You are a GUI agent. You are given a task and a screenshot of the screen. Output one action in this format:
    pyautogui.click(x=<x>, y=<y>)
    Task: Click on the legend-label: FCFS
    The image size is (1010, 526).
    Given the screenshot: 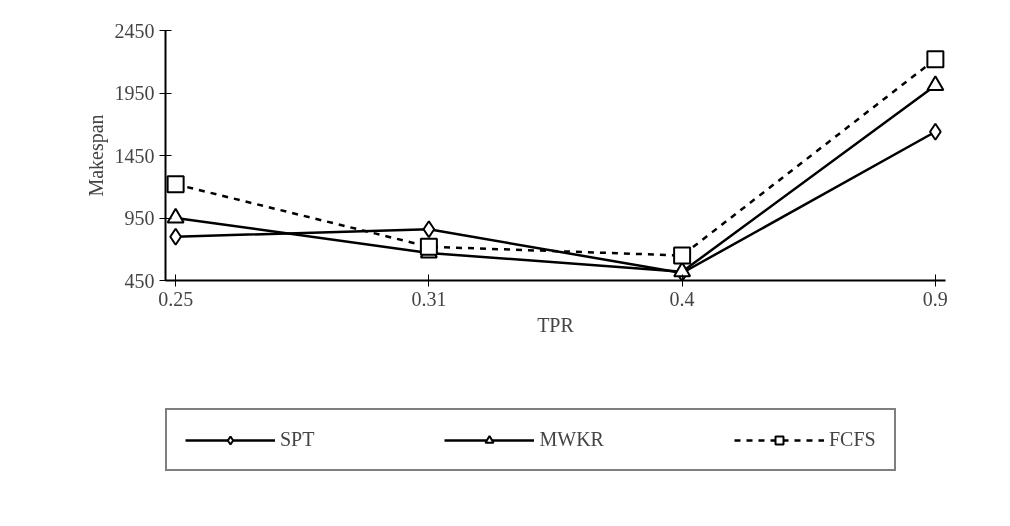 What is the action you would take?
    pyautogui.click(x=852, y=439)
    